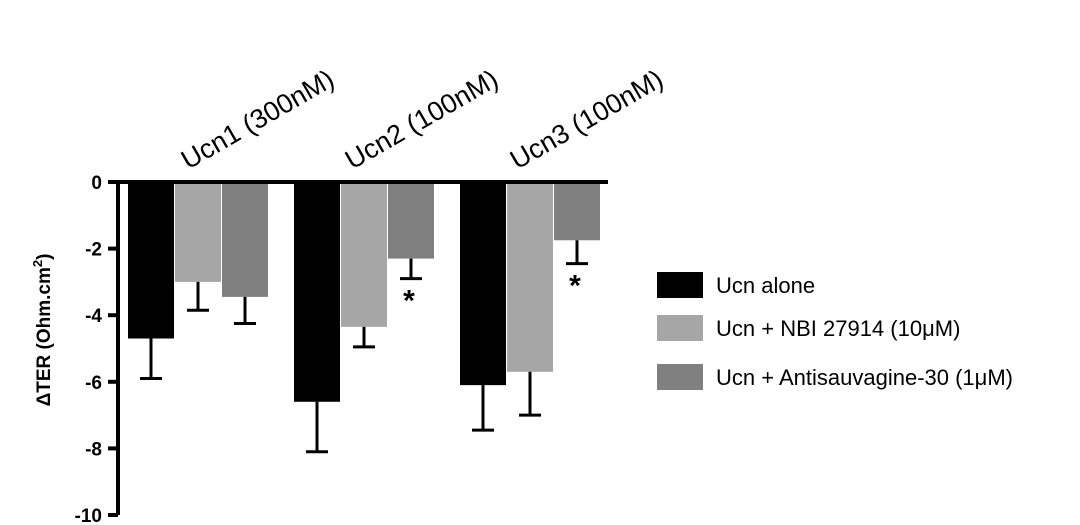  What do you see at coordinates (93, 383) in the screenshot?
I see `y-tick-label: -6` at bounding box center [93, 383].